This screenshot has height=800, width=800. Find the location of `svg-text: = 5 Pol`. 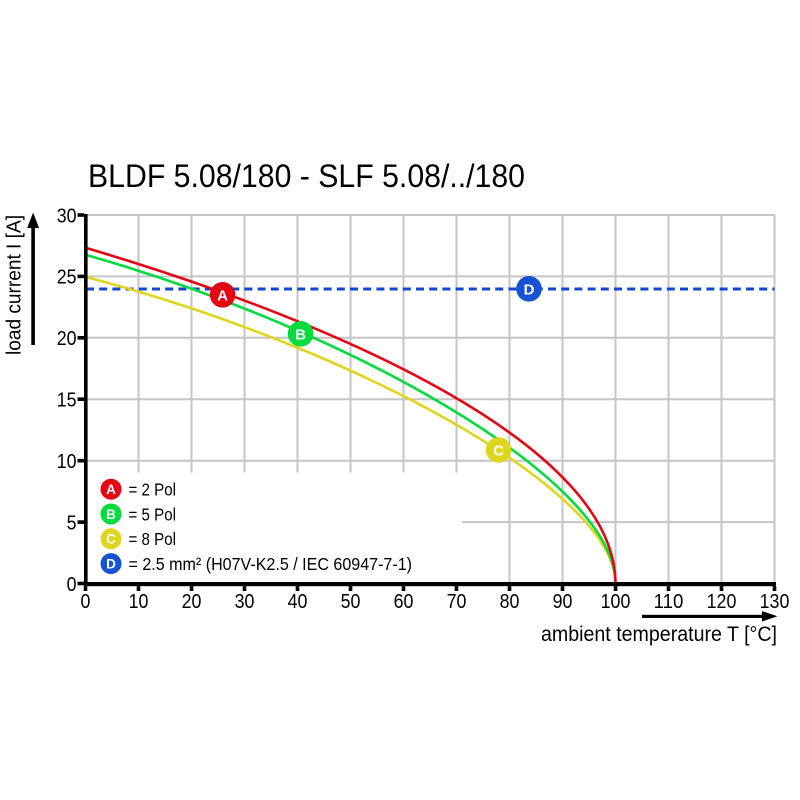

svg-text: = 5 Pol is located at coordinates (153, 514).